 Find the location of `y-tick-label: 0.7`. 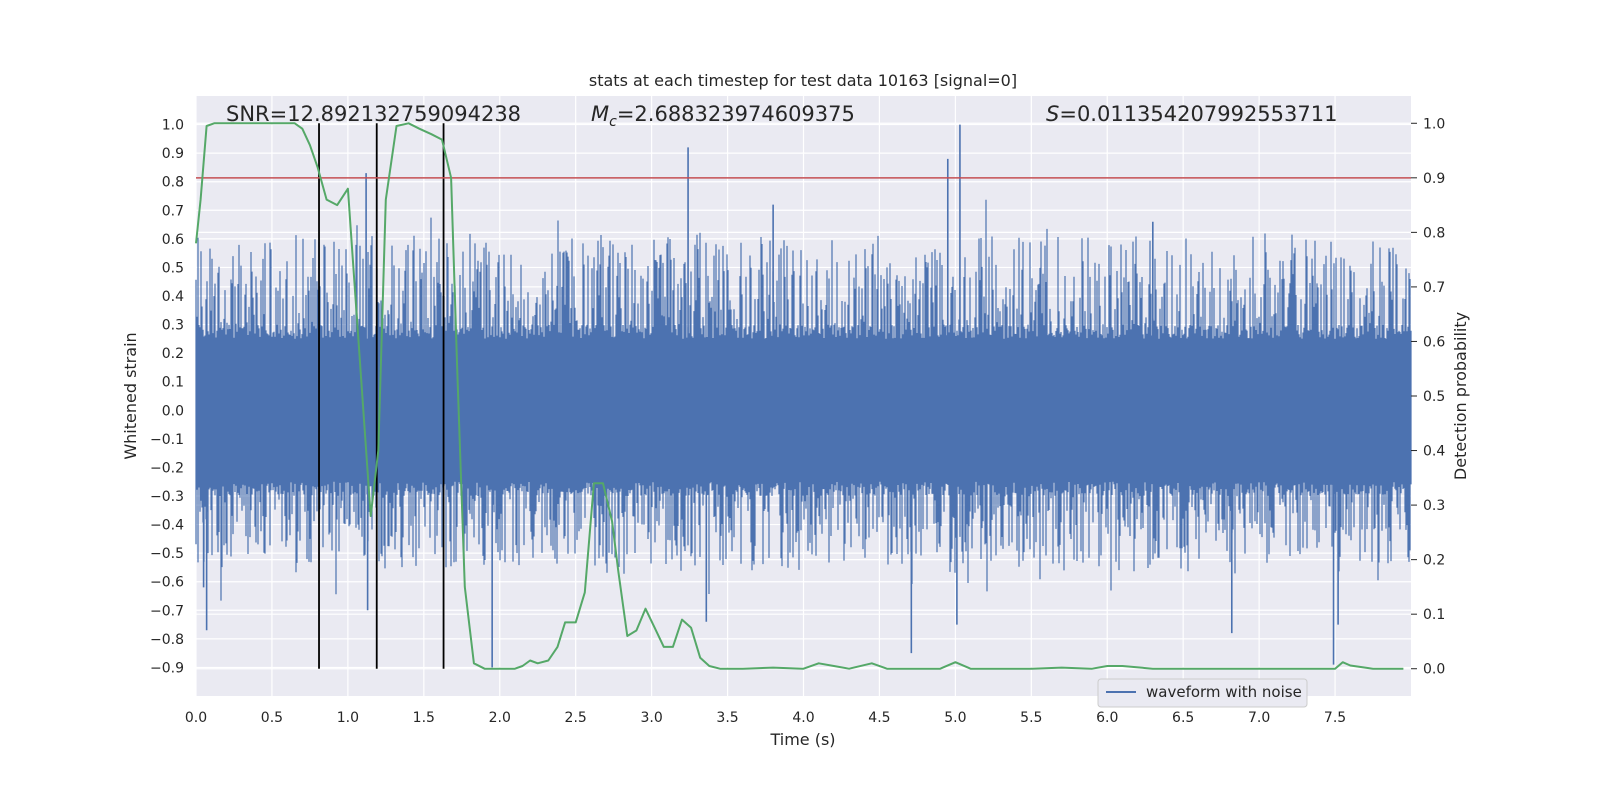

y-tick-label: 0.7 is located at coordinates (173, 211).